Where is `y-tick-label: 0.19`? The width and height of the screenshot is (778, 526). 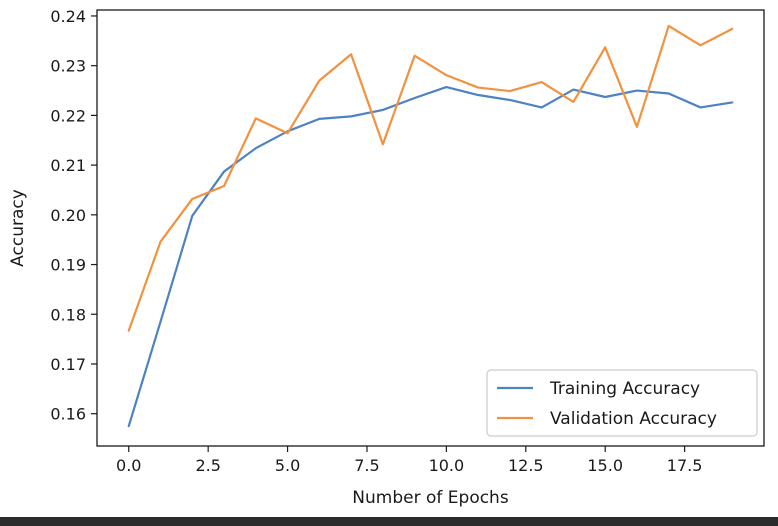 y-tick-label: 0.19 is located at coordinates (68, 265).